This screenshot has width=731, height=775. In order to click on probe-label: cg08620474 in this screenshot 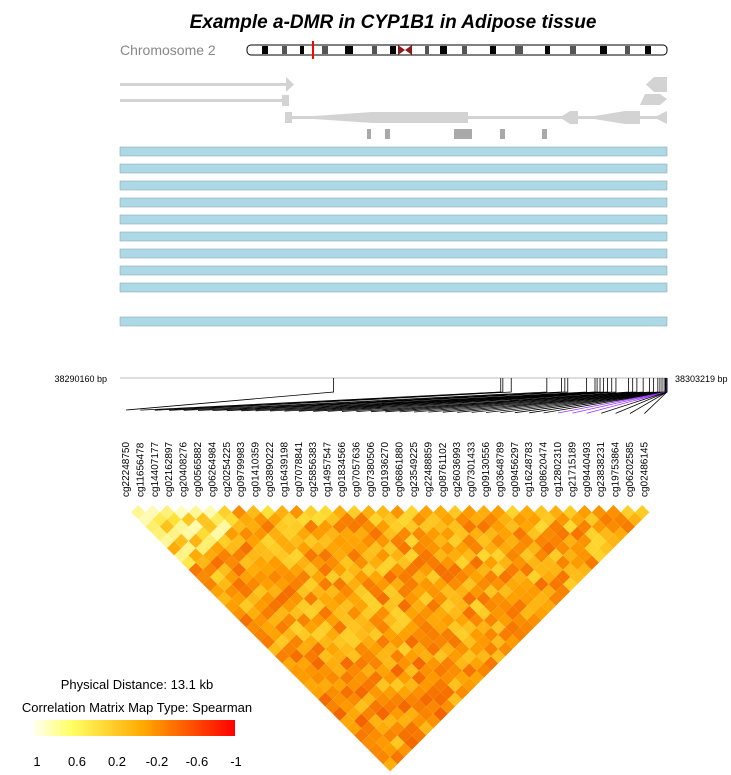, I will do `click(544, 469)`.